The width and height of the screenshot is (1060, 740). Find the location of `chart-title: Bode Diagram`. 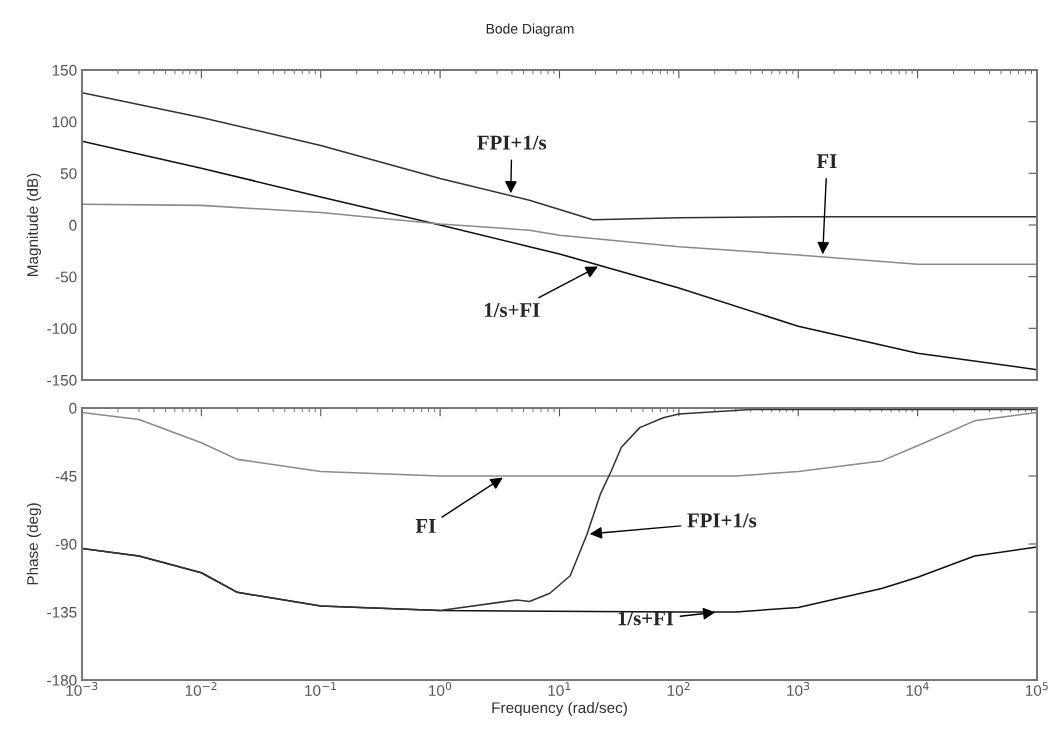

chart-title: Bode Diagram is located at coordinates (530, 30).